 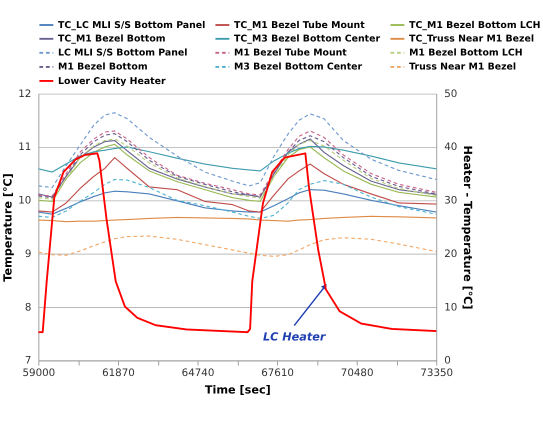 What do you see at coordinates (132, 25) in the screenshot?
I see `legend-label: TC_LC MLI S/S Bottom Panel` at bounding box center [132, 25].